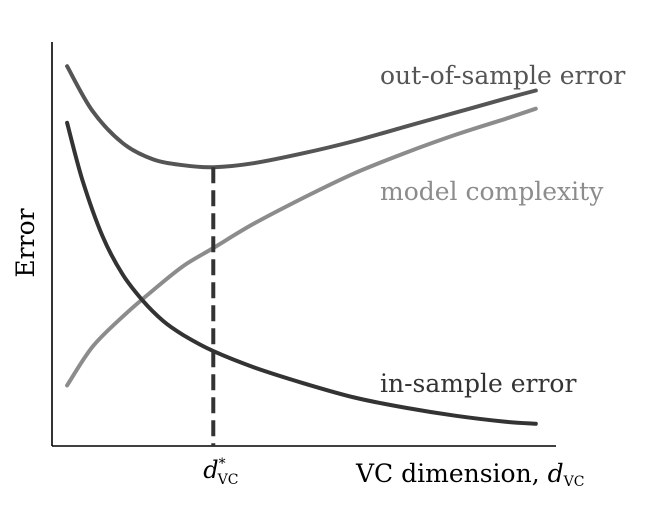  I want to click on optimum-label: d* VC, so click(220, 472).